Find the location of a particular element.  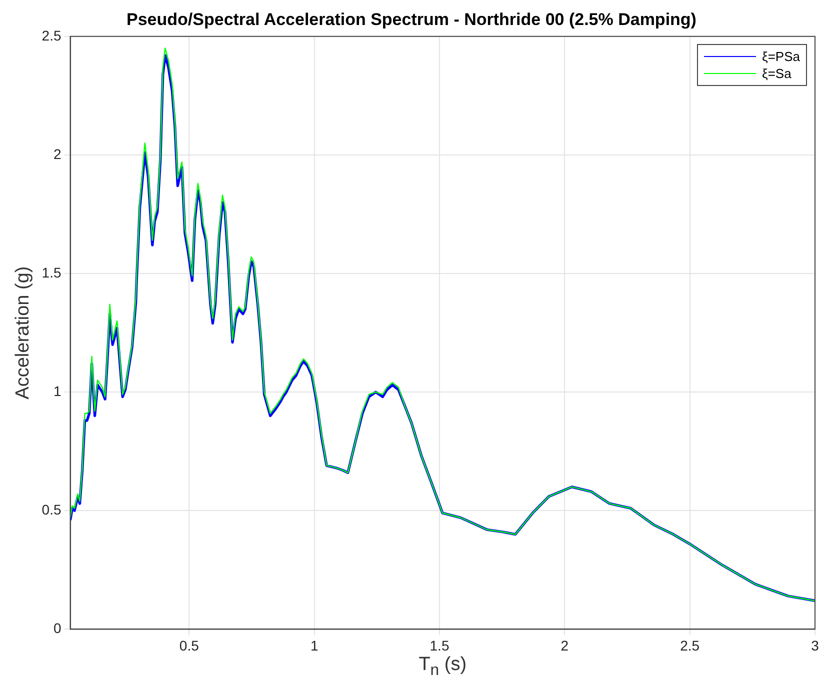

x-tick-label: 1 is located at coordinates (314, 645).